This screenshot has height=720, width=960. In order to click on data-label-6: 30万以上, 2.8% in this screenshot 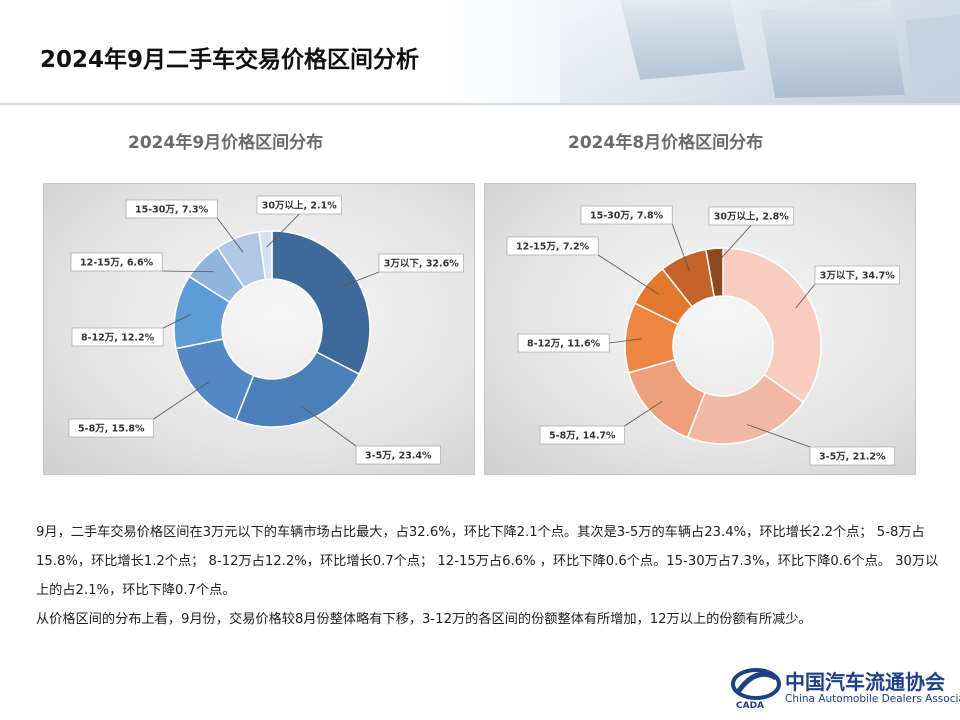, I will do `click(751, 217)`.